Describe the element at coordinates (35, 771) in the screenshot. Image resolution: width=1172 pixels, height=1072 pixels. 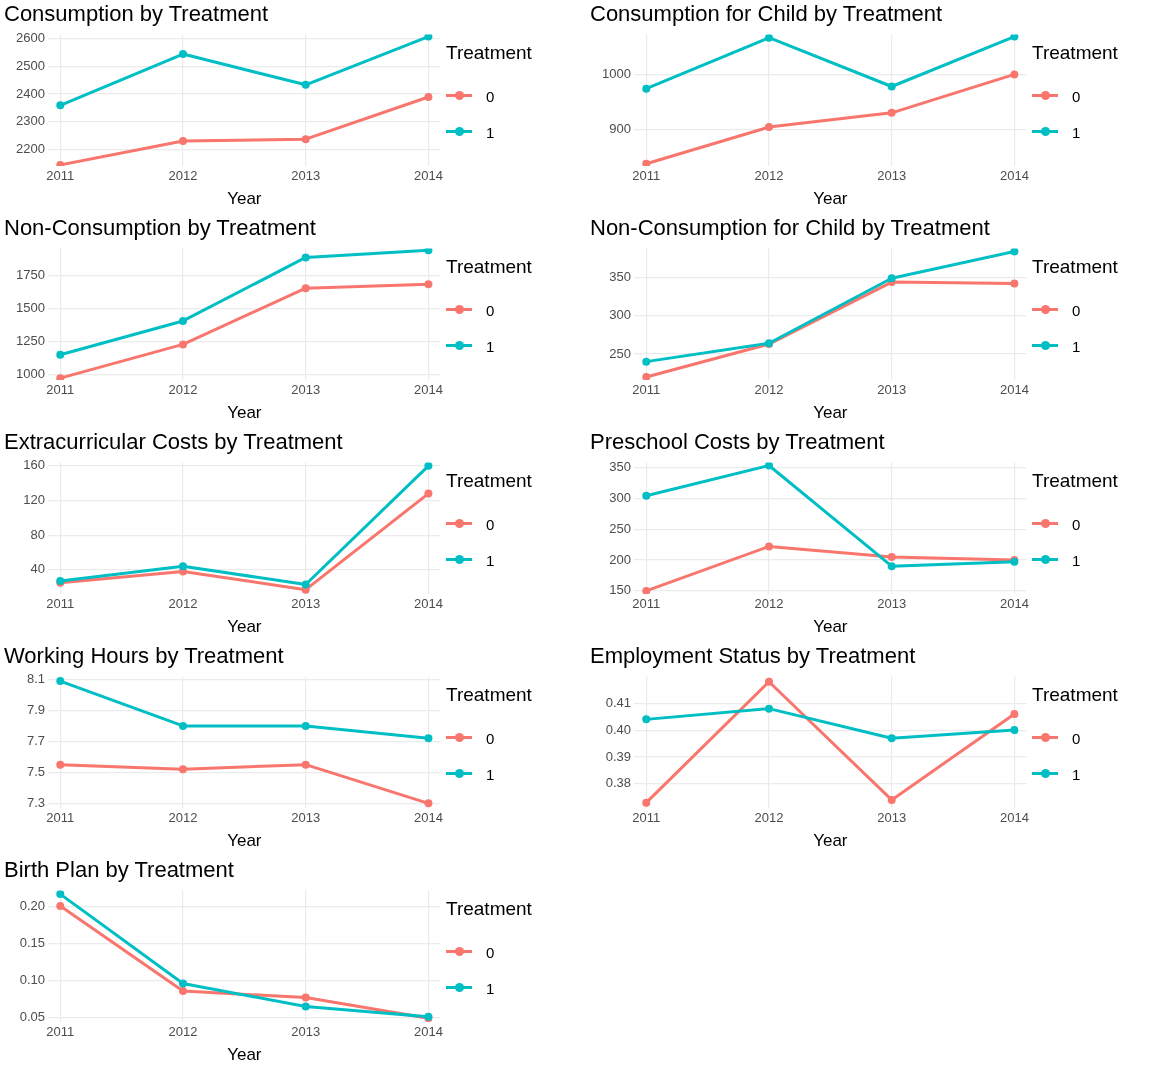
I see `y-tick-label: 7.5` at that location.